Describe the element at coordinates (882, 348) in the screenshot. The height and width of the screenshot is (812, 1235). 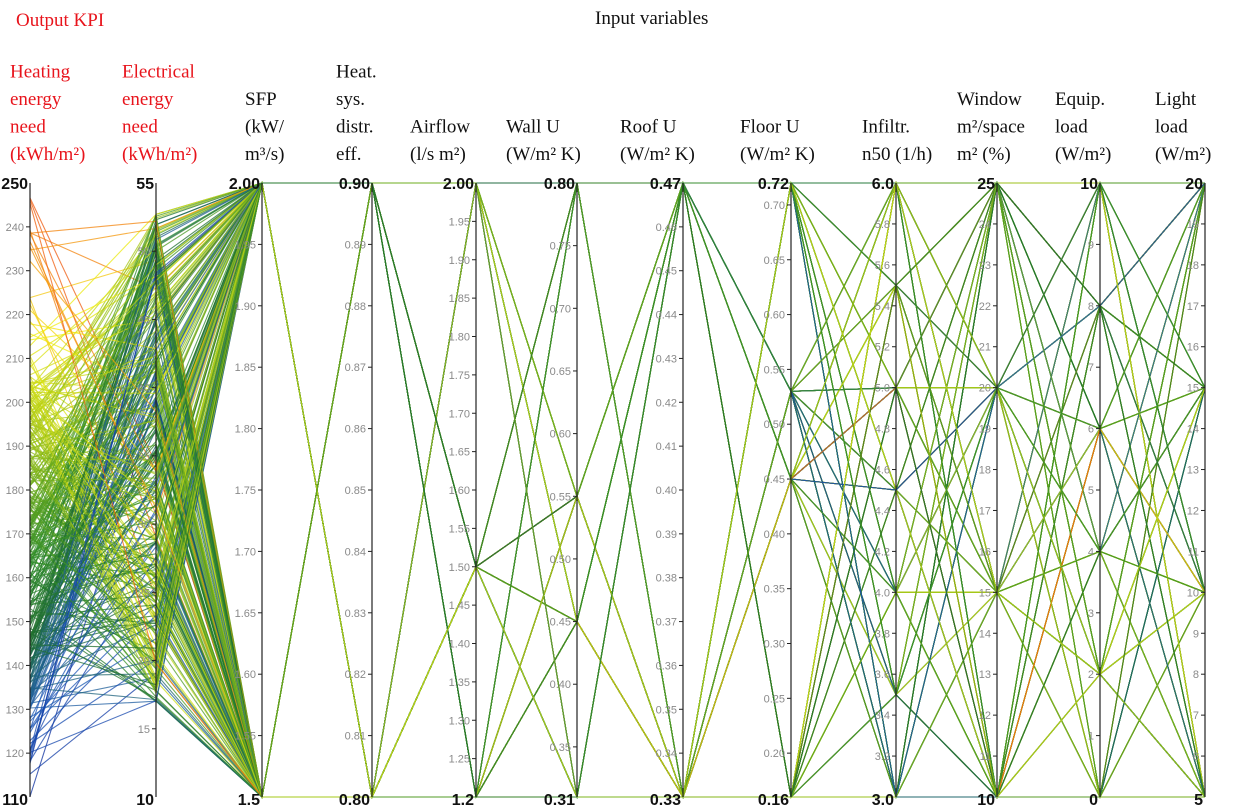
I see `tick-label: 5.2` at that location.